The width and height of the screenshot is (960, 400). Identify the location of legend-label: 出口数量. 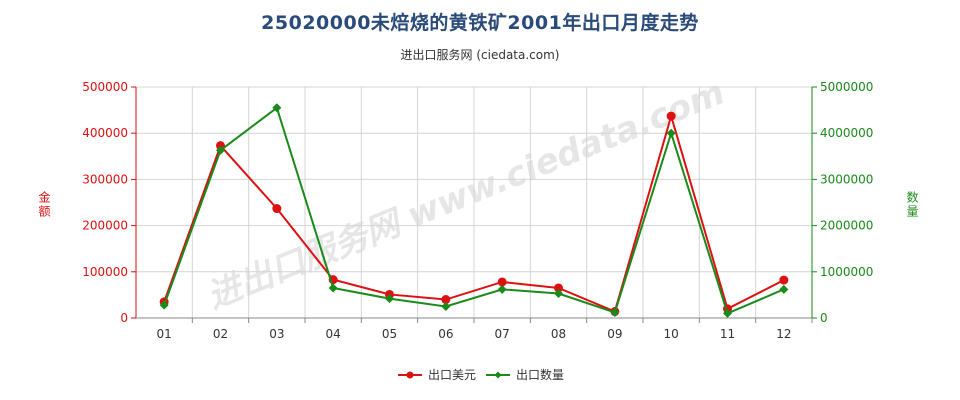
(540, 374).